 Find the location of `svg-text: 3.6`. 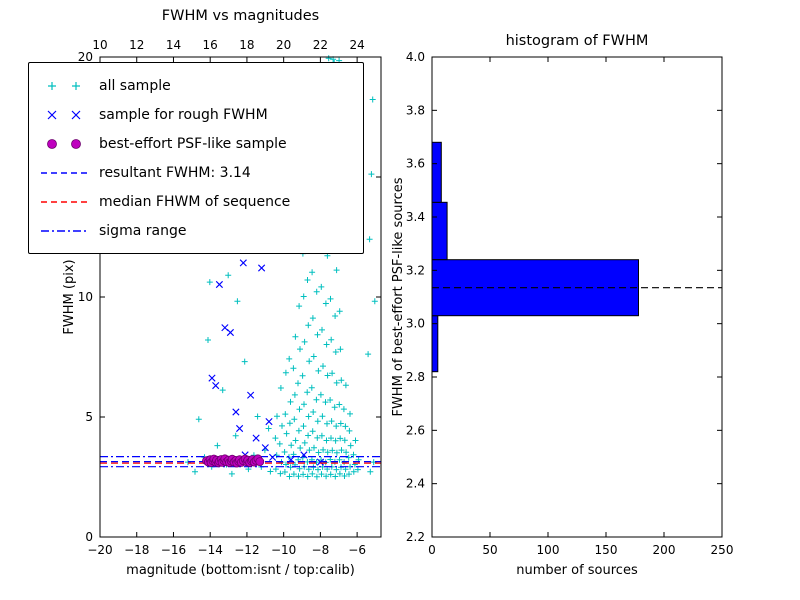

svg-text: 3.6 is located at coordinates (415, 164).